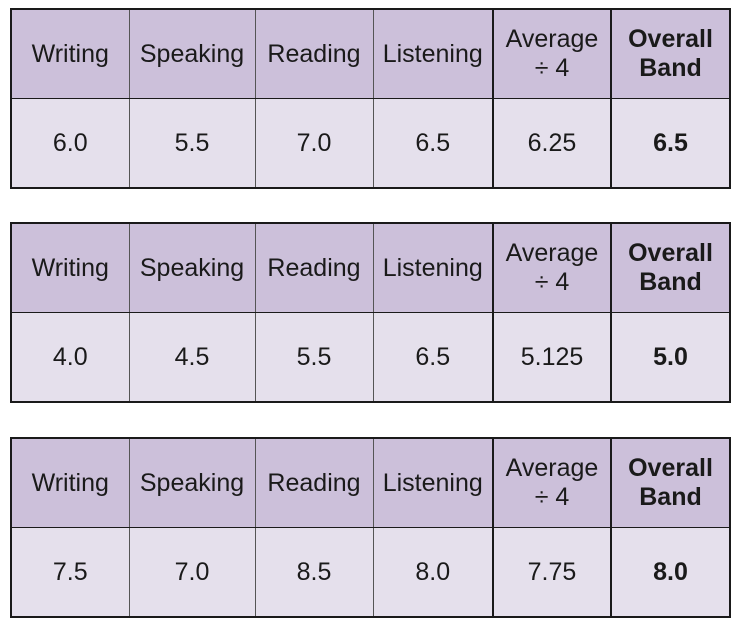 The image size is (735, 628). Describe the element at coordinates (670, 357) in the screenshot. I see `value-overall: 5.0` at that location.